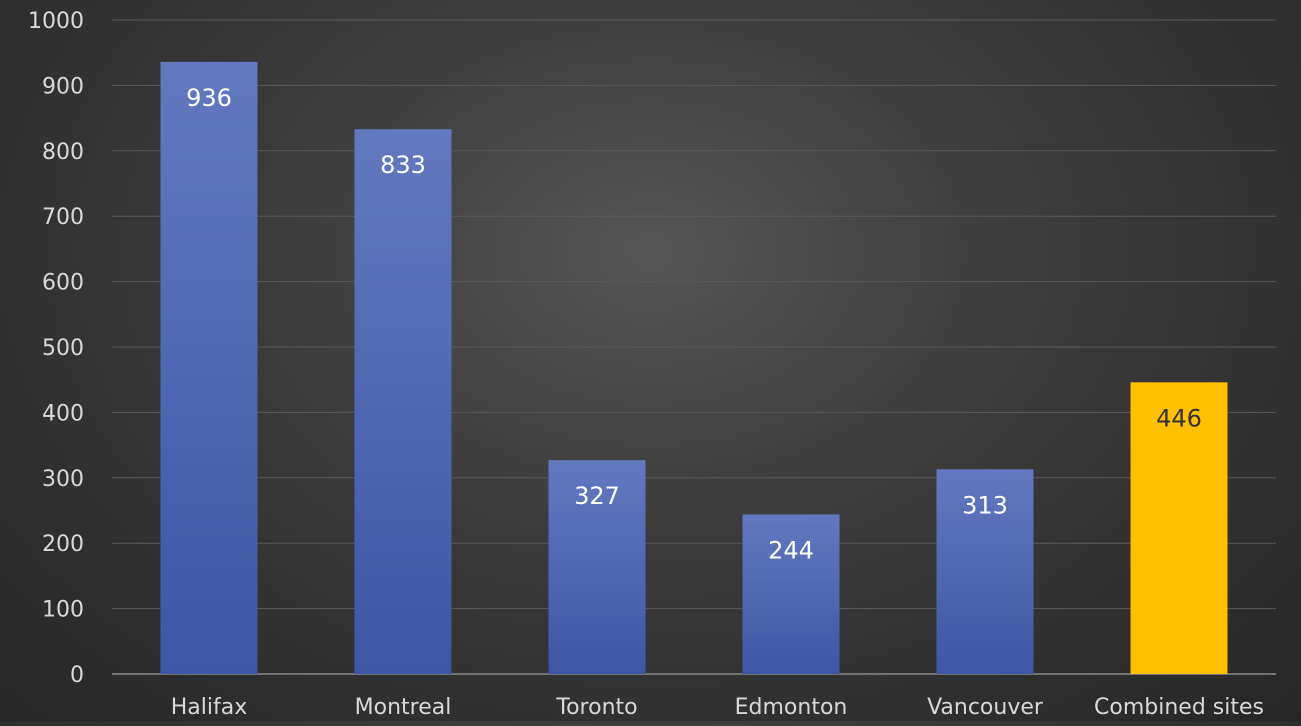 The image size is (1301, 726). I want to click on x-tick-label: Halifax, so click(209, 707).